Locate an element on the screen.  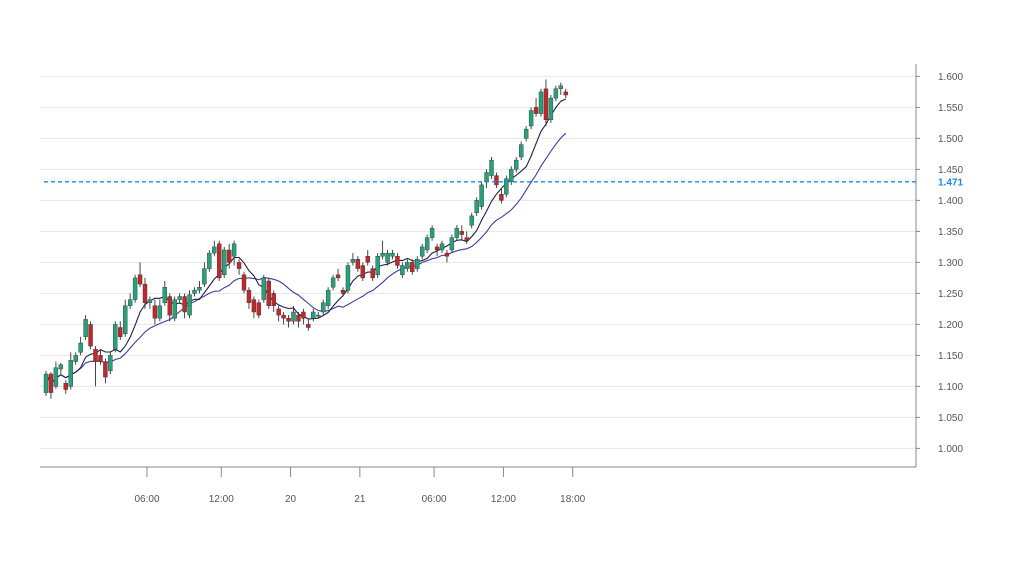
x-tick-label: 21 is located at coordinates (360, 499).